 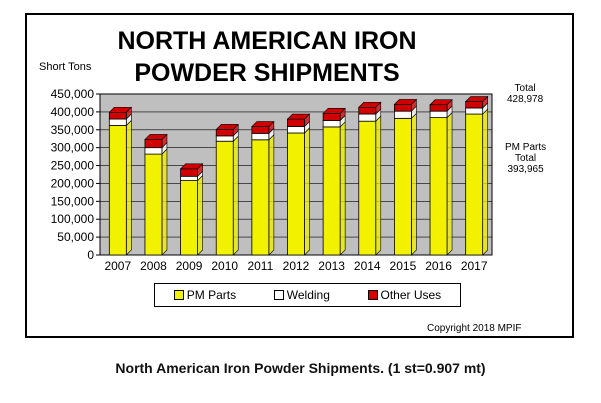 I want to click on legend-label-welding: Welding, so click(x=308, y=295).